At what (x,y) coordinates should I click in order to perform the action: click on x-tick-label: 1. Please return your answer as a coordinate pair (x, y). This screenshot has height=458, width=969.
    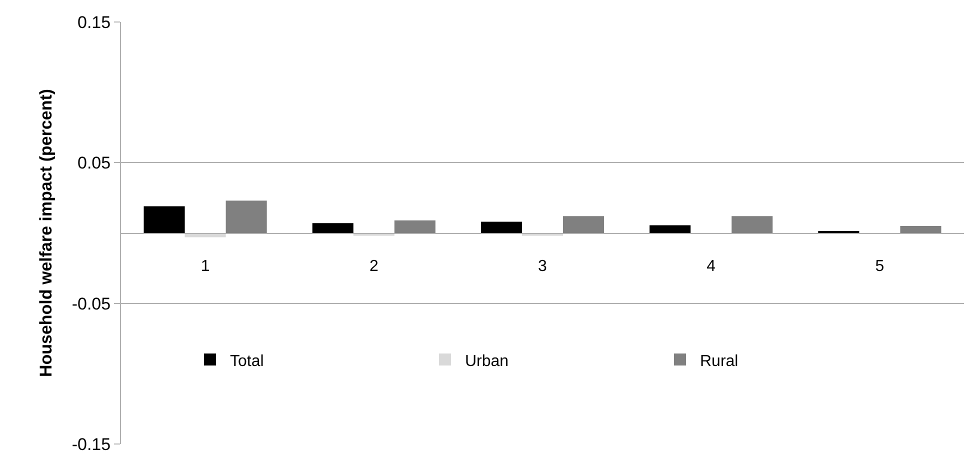
    Looking at the image, I should click on (205, 267).